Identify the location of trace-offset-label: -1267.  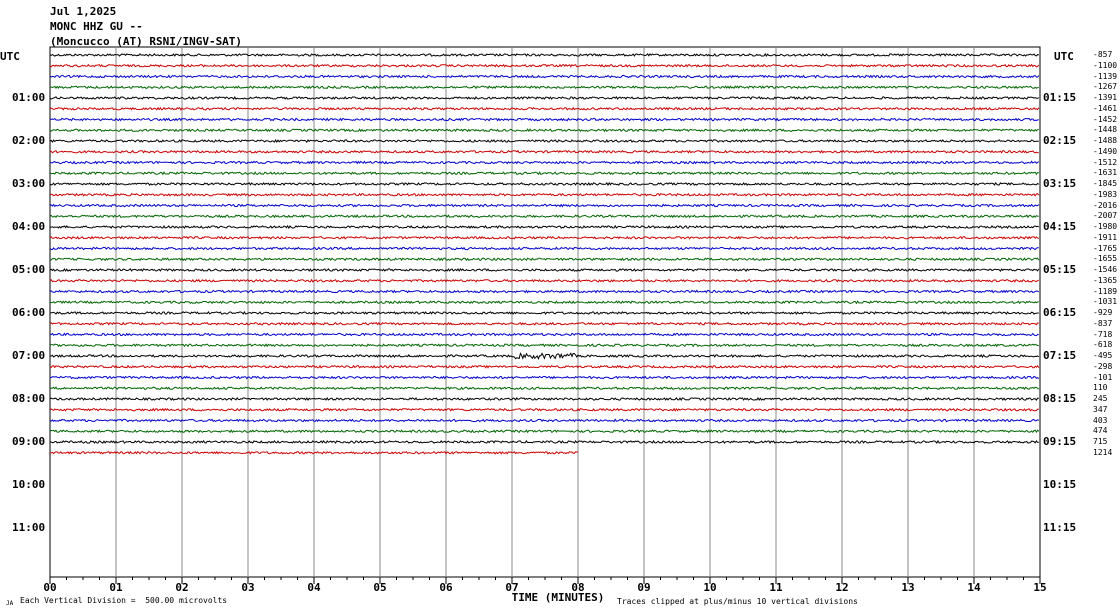
(1105, 87).